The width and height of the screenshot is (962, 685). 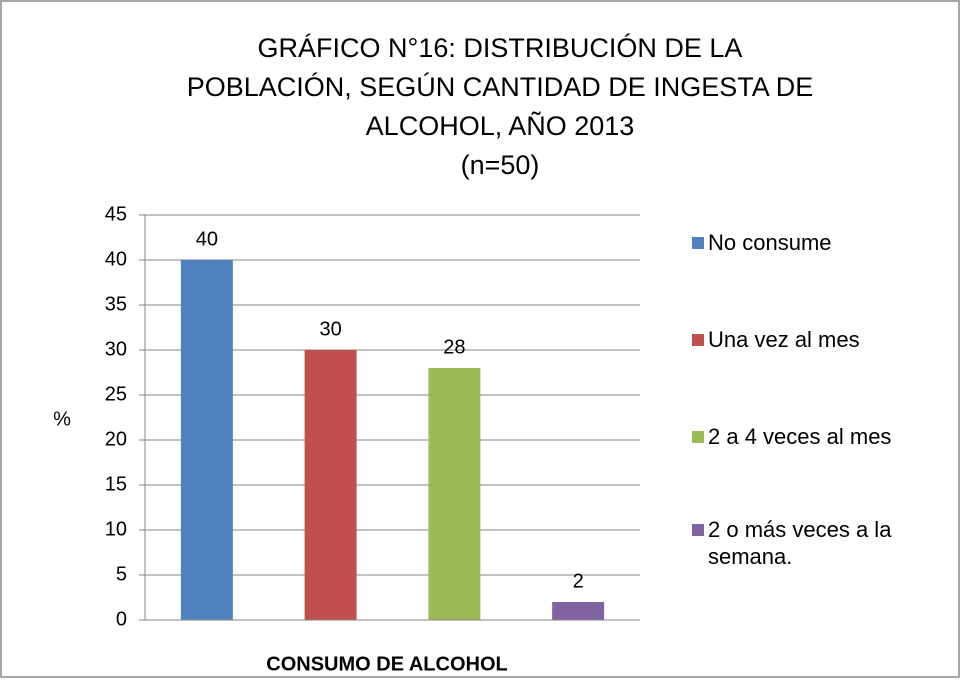 What do you see at coordinates (578, 581) in the screenshot?
I see `data-label: 2` at bounding box center [578, 581].